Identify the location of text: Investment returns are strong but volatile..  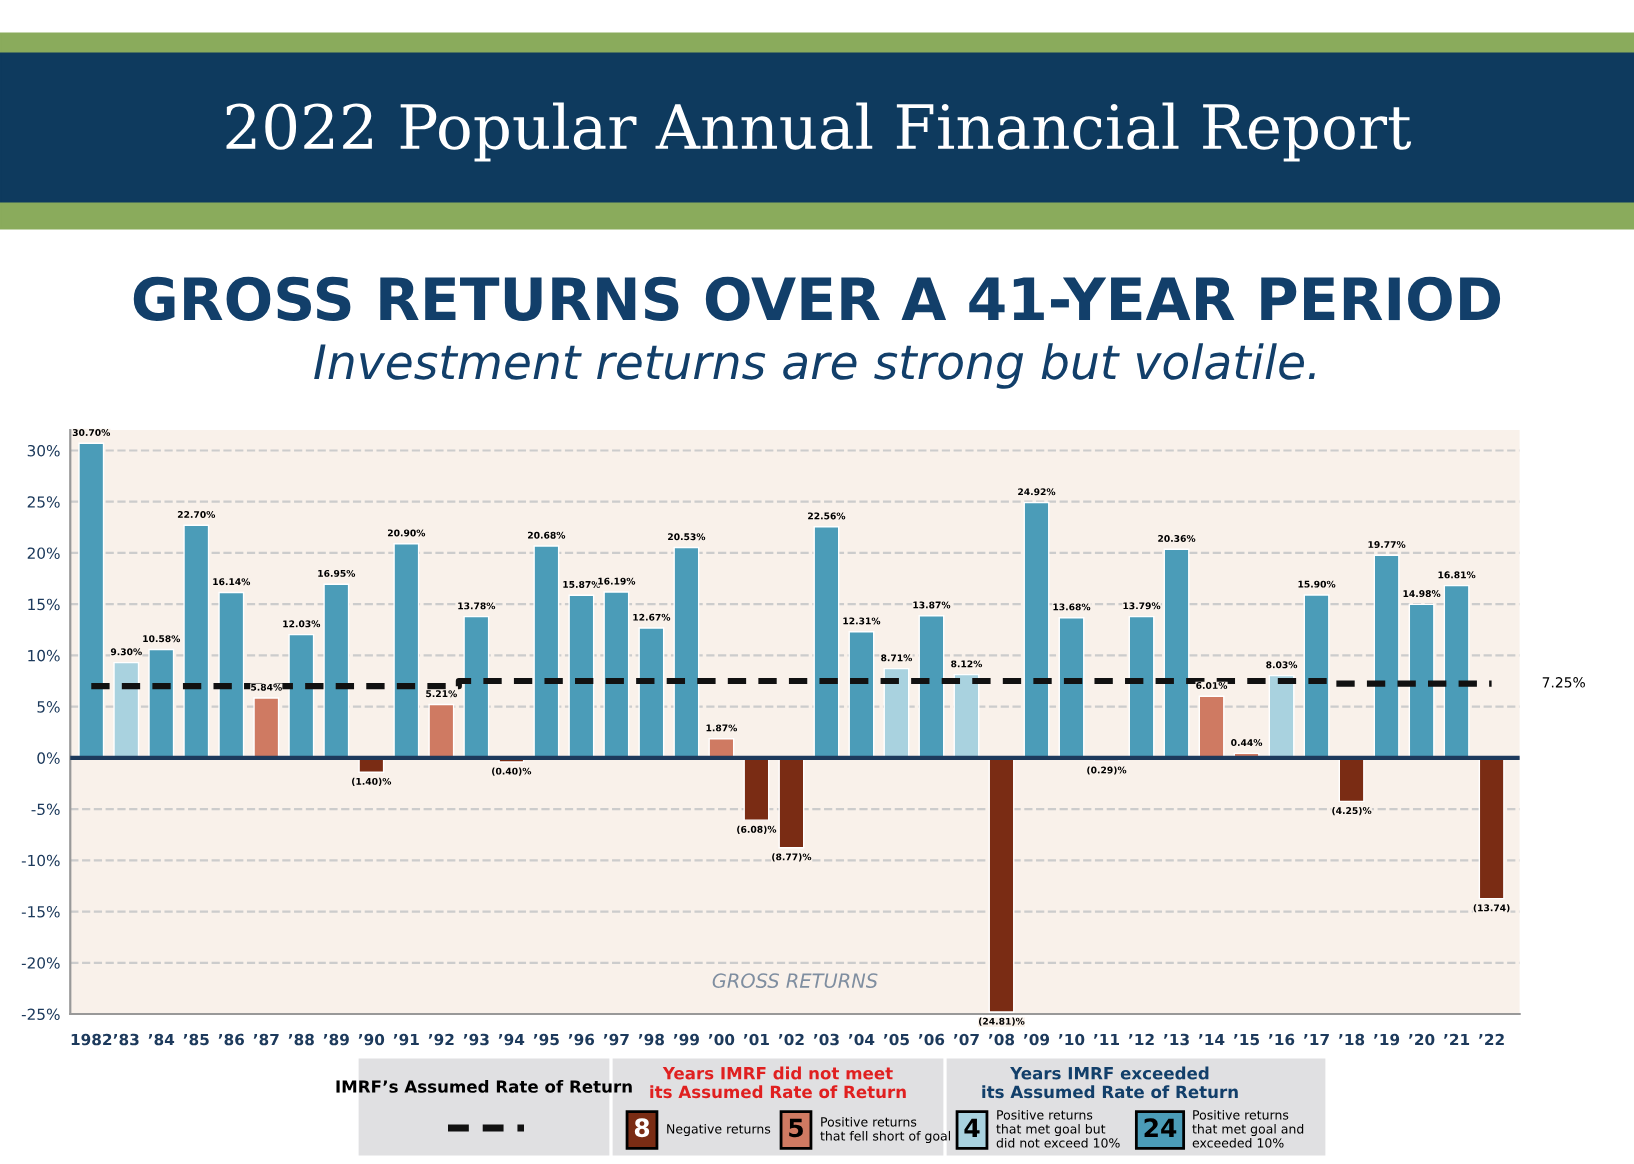
(814, 366).